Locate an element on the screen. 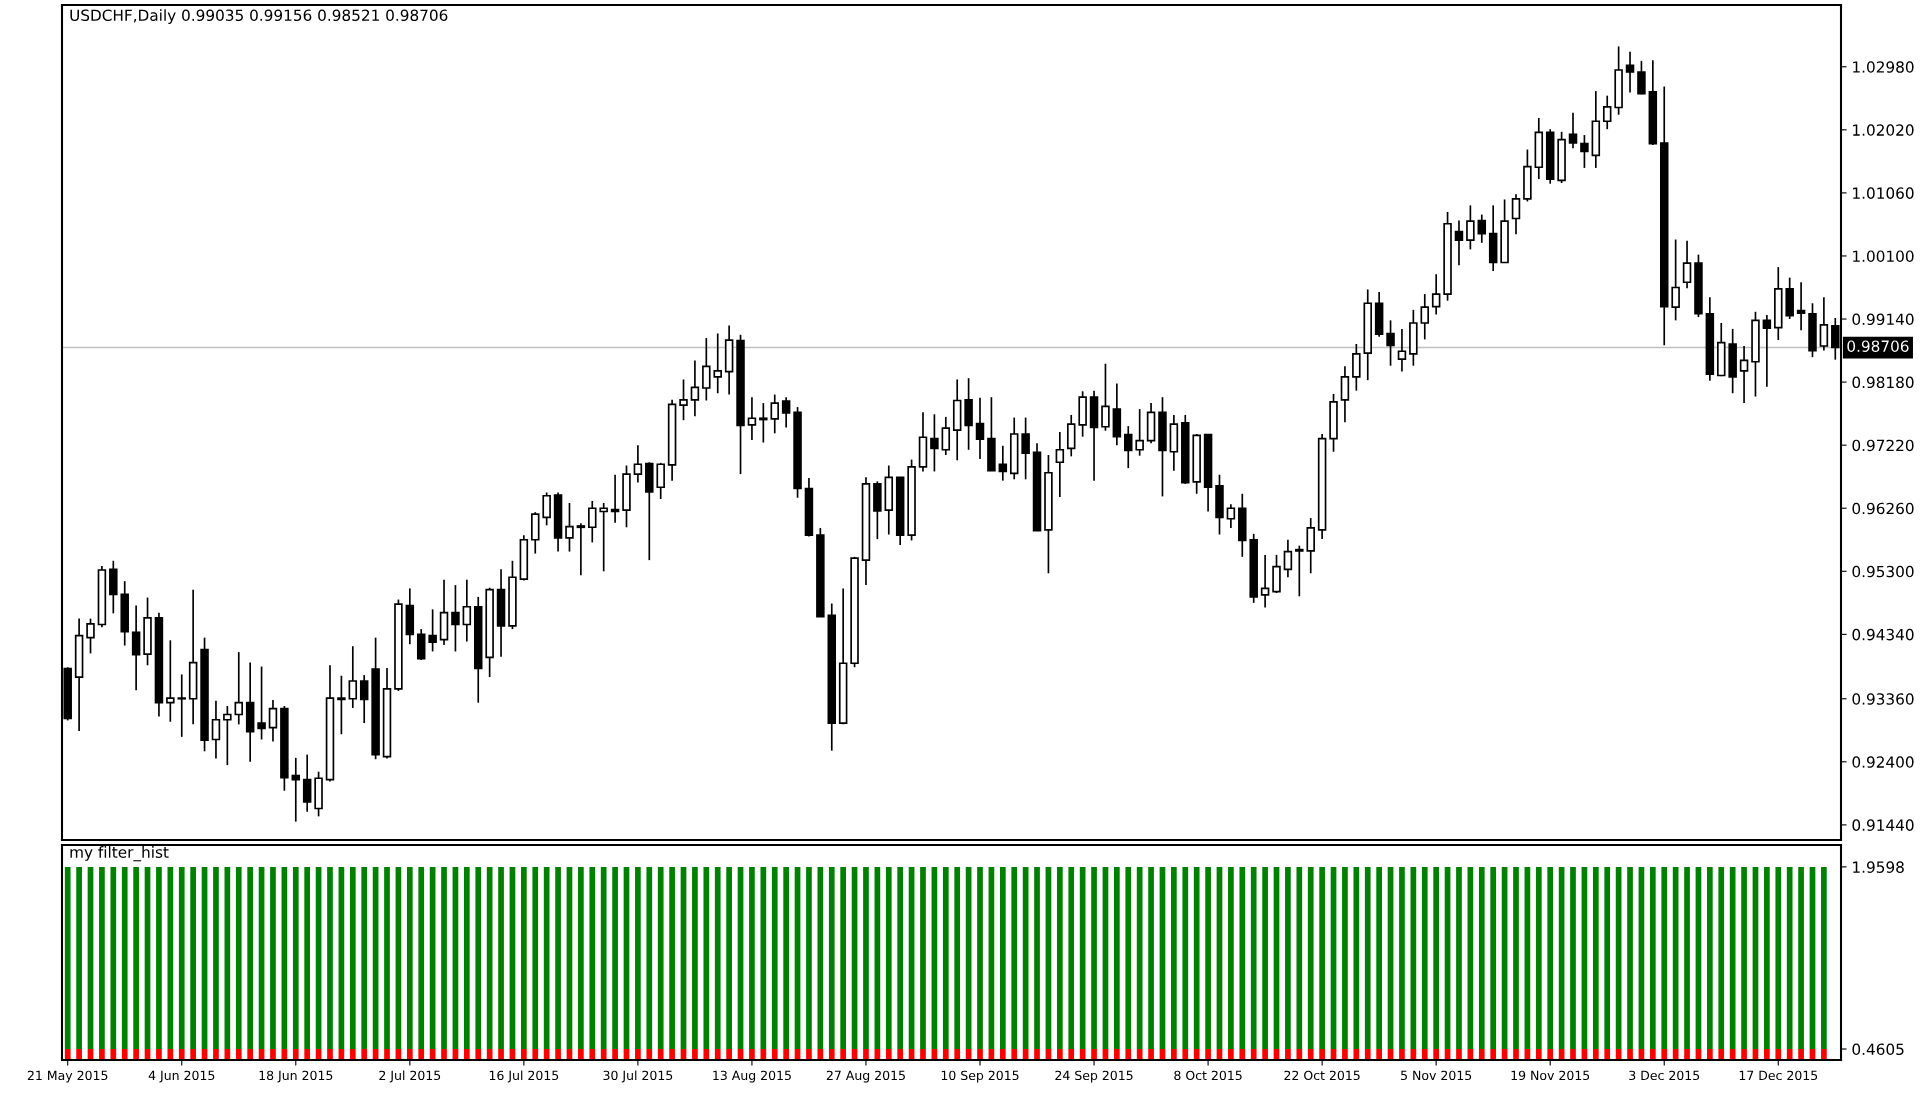  x-tick-label: 30 Jul 2015 is located at coordinates (638, 1076).